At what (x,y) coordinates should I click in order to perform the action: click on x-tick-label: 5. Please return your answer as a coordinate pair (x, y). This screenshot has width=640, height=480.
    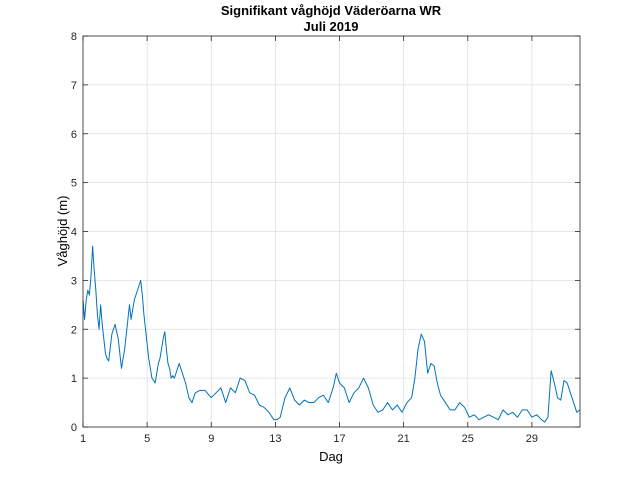
    Looking at the image, I should click on (147, 439).